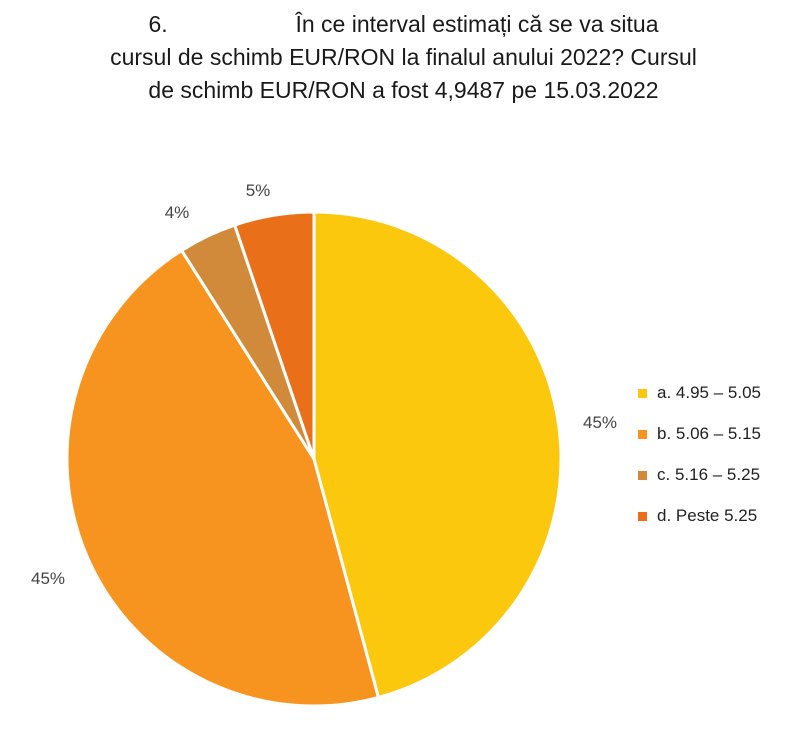 This screenshot has width=807, height=752. I want to click on legend-item-b: b. 5.06 – 5.15, so click(699, 434).